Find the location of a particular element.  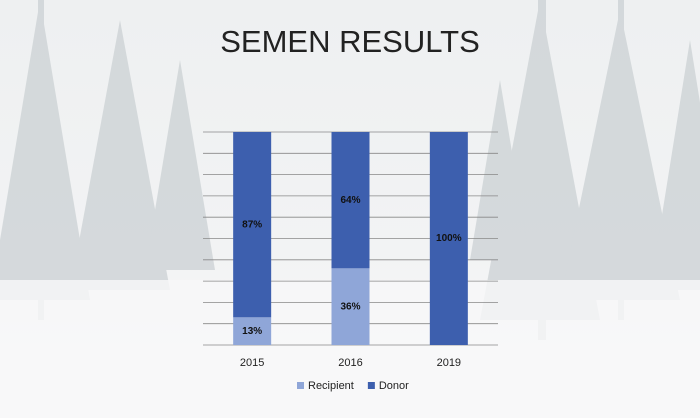

legend-label: Donor is located at coordinates (394, 386).